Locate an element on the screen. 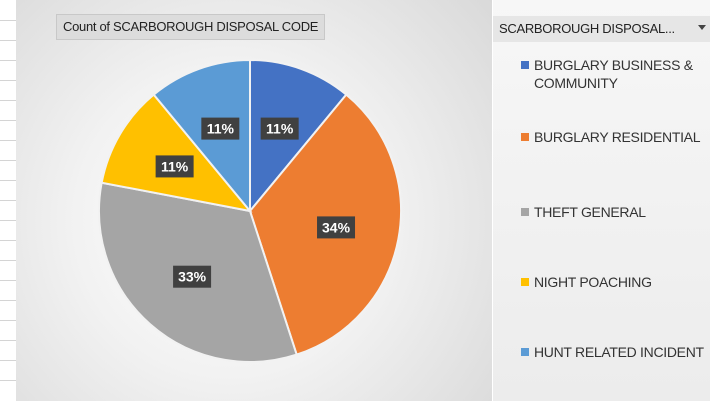 The image size is (710, 401). legend-label: BURGLARY RESIDENTIAL is located at coordinates (617, 137).